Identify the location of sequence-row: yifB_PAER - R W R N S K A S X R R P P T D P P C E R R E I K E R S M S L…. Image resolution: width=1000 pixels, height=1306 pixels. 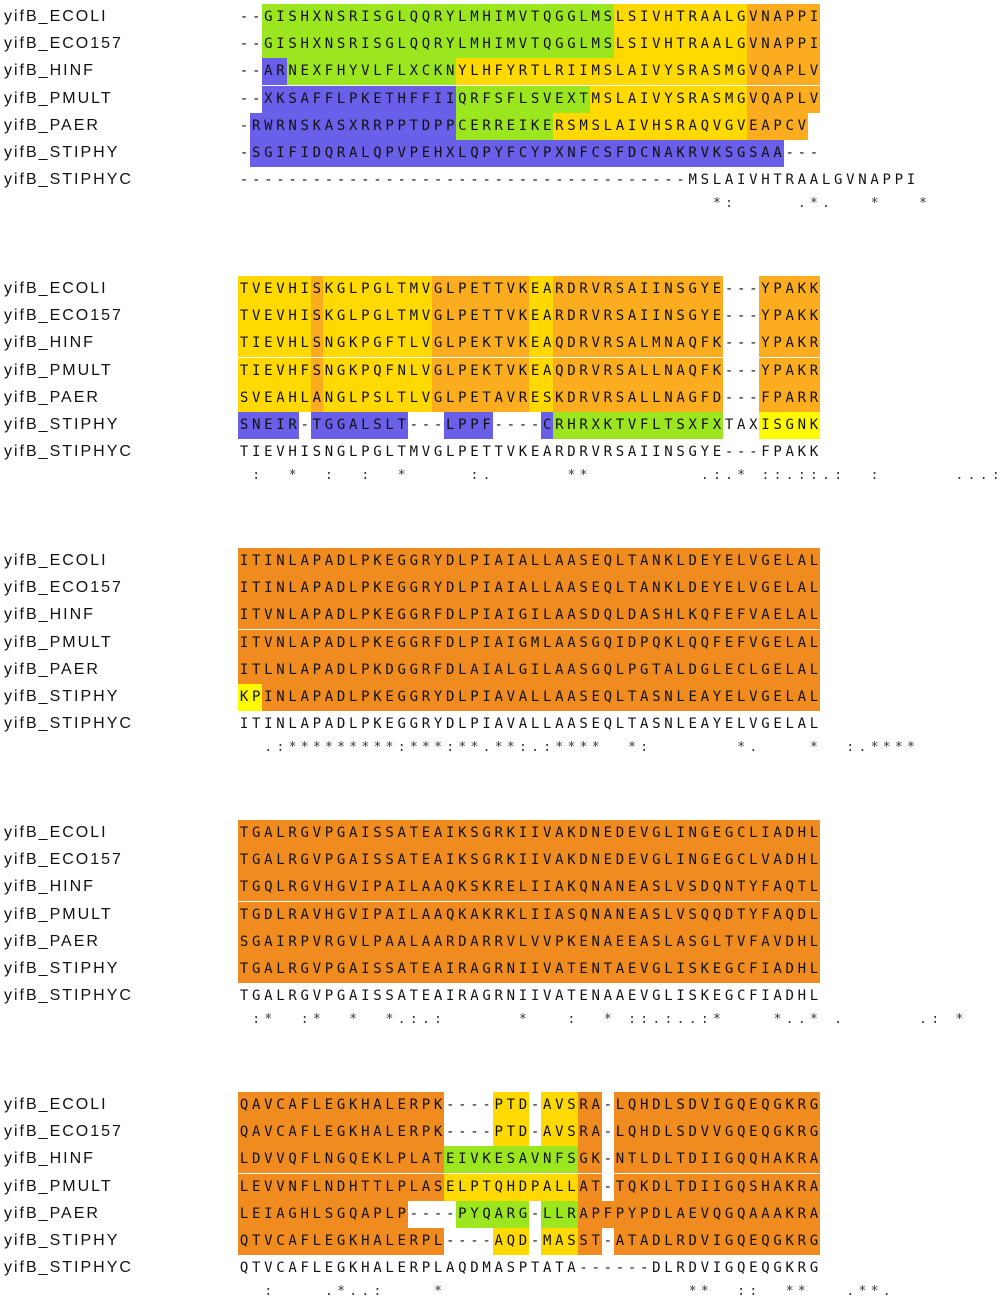
(500, 126).